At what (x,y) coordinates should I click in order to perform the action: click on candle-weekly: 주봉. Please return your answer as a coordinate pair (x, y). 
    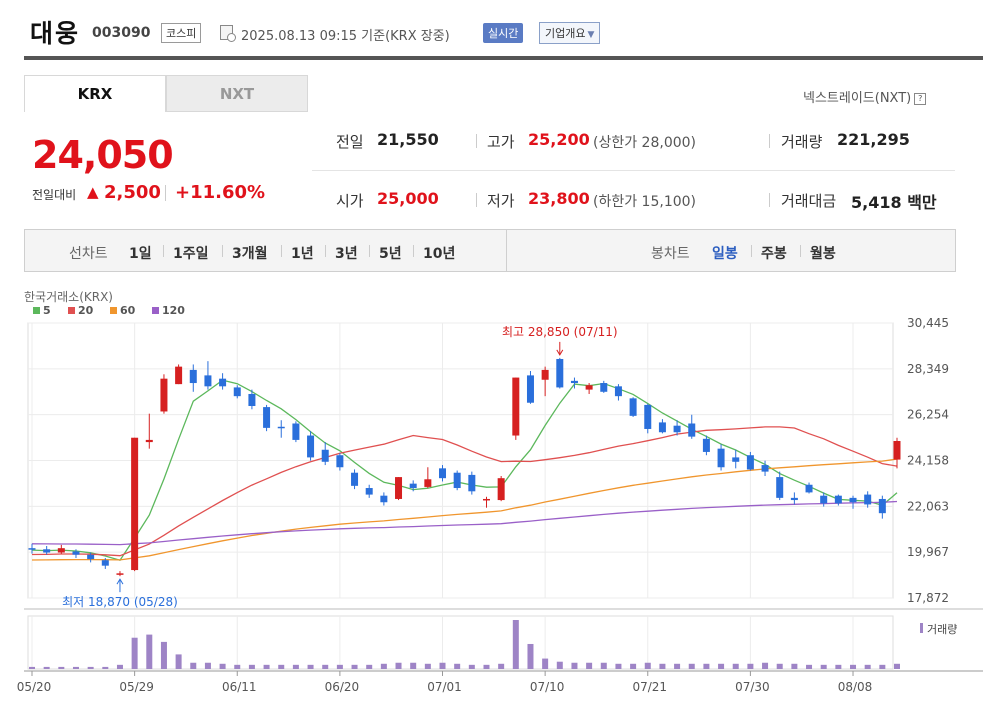
    Looking at the image, I should click on (774, 254).